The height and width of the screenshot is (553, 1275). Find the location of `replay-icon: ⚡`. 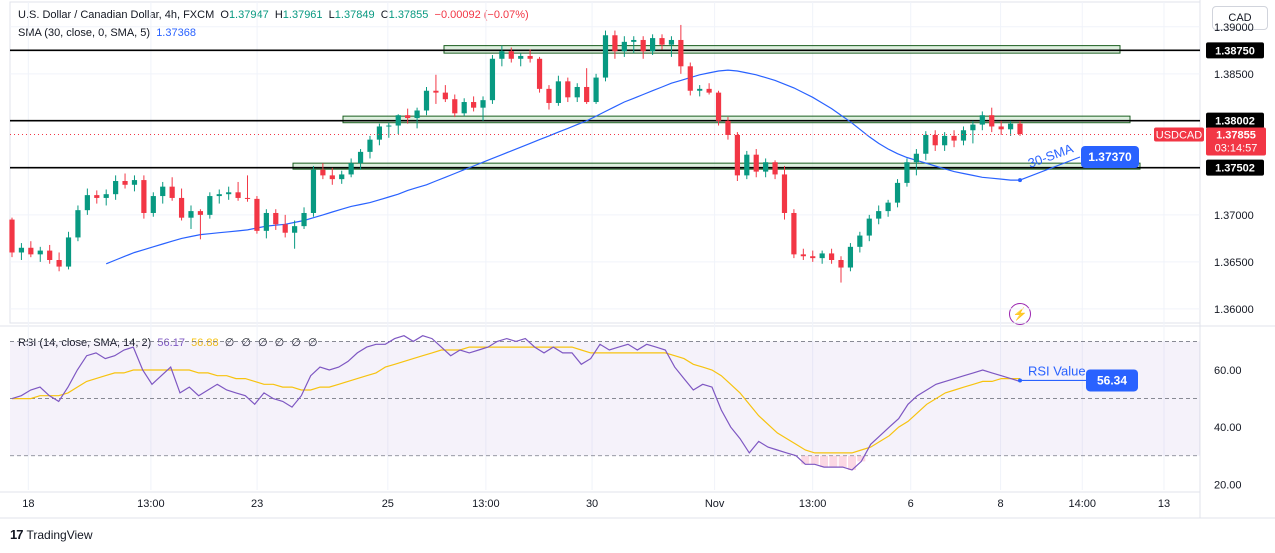

replay-icon: ⚡ is located at coordinates (1020, 314).